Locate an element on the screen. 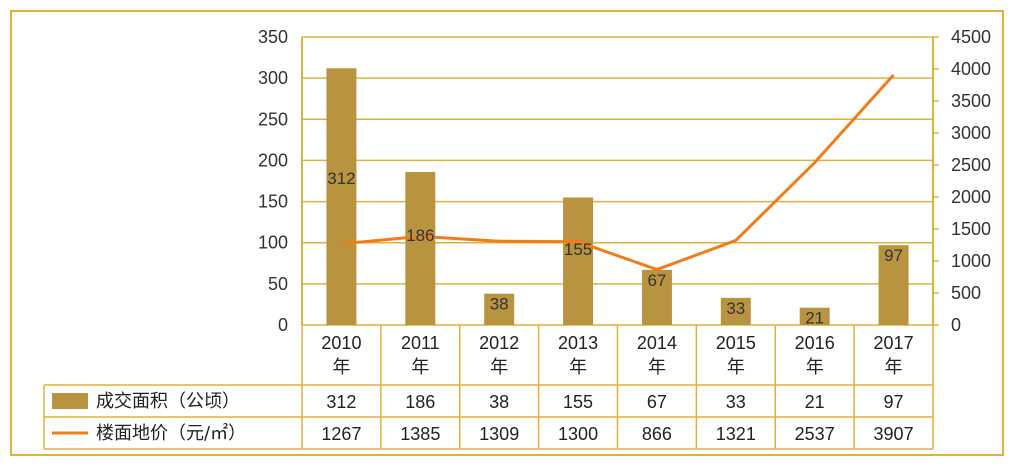 The image size is (1024, 471). category-label: 2017 is located at coordinates (894, 343).